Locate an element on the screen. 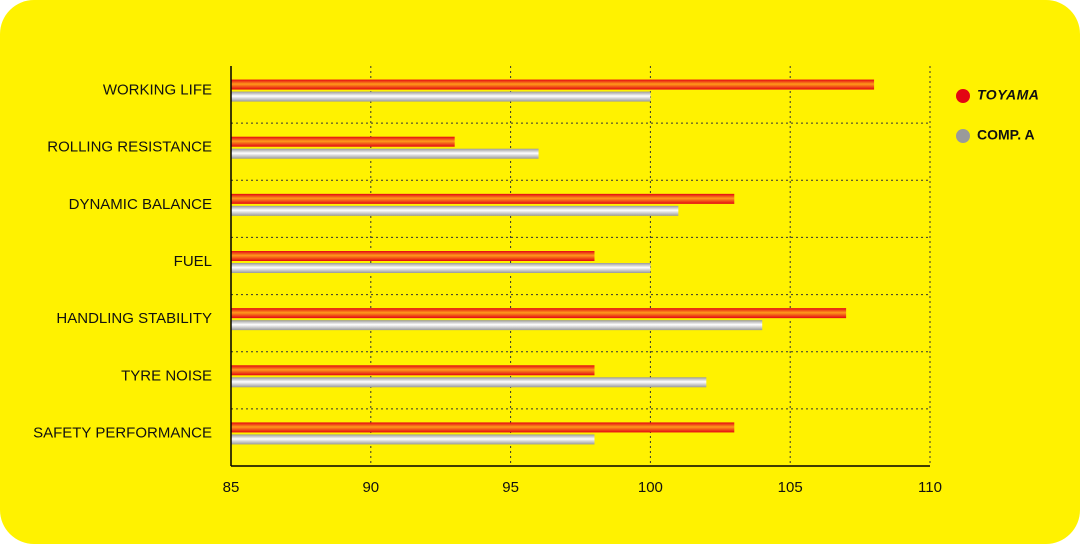 The height and width of the screenshot is (544, 1080). x-tick-label: 95 is located at coordinates (510, 487).